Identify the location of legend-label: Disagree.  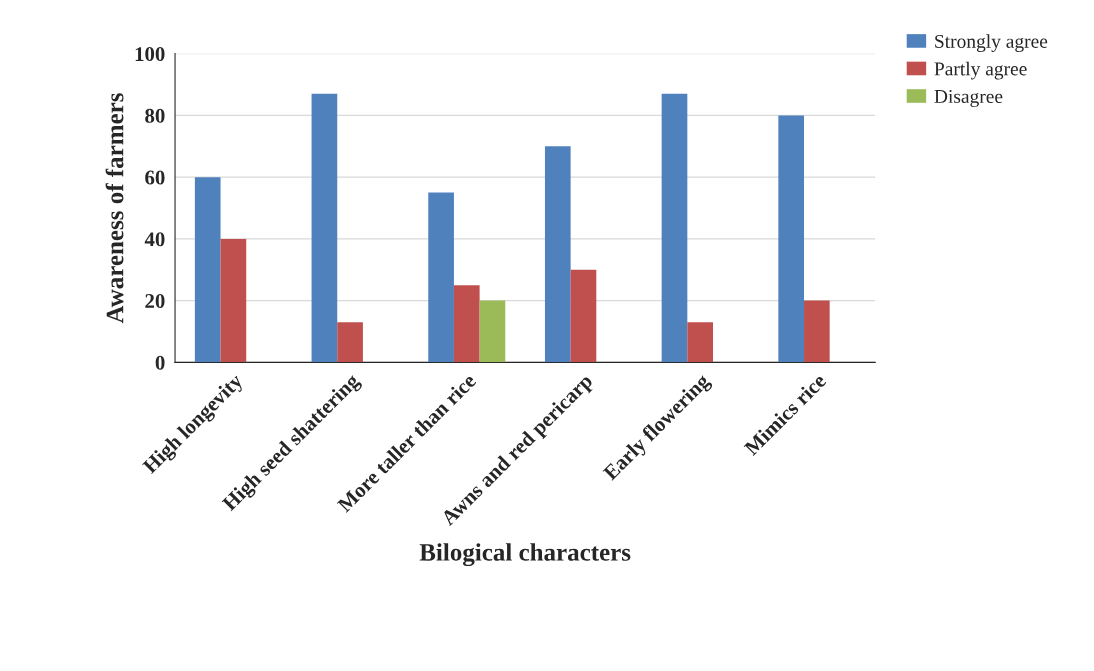
(968, 98).